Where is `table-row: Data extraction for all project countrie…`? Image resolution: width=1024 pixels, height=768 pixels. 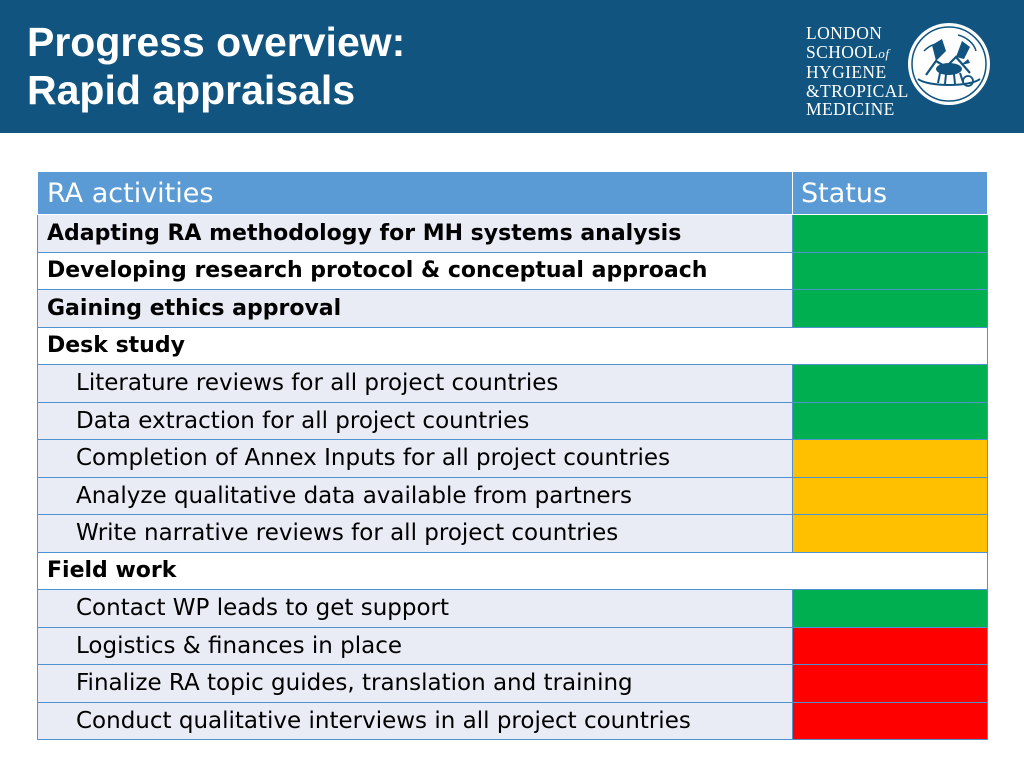
table-row: Data extraction for all project countrie… is located at coordinates (512, 420).